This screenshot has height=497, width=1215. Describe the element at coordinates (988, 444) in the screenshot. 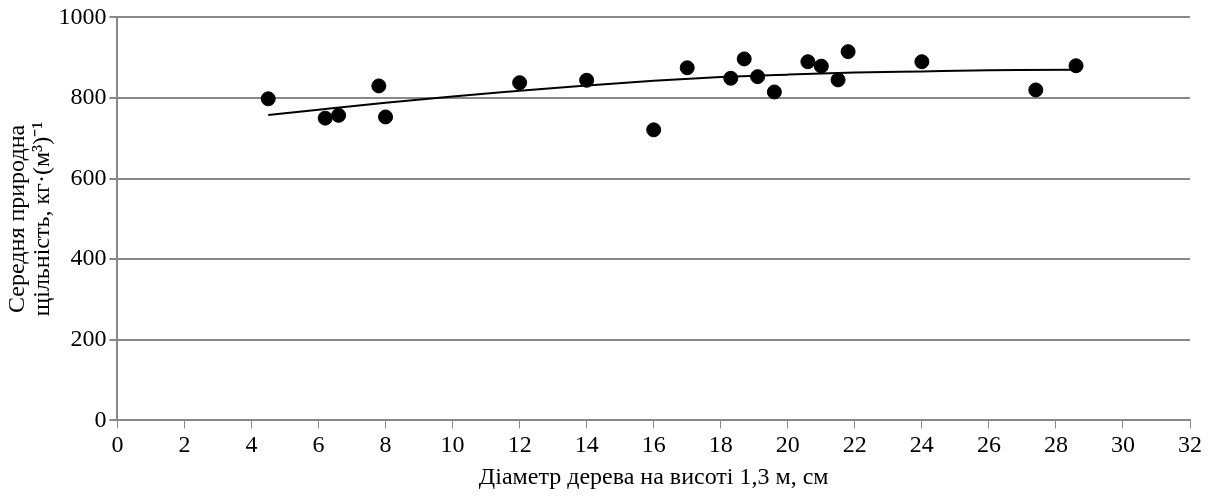

I see `x-tick-label: 26` at that location.